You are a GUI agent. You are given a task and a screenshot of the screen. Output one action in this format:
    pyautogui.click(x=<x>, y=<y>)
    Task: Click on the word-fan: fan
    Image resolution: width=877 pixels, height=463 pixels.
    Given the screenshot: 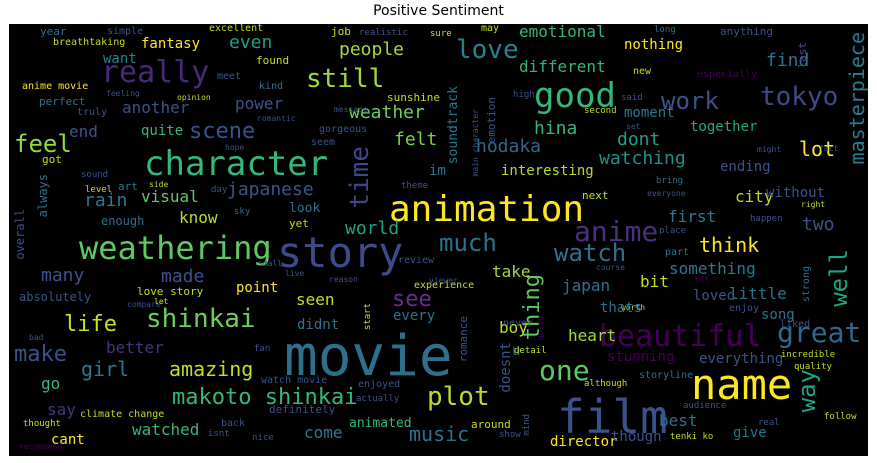 What is the action you would take?
    pyautogui.click(x=262, y=349)
    